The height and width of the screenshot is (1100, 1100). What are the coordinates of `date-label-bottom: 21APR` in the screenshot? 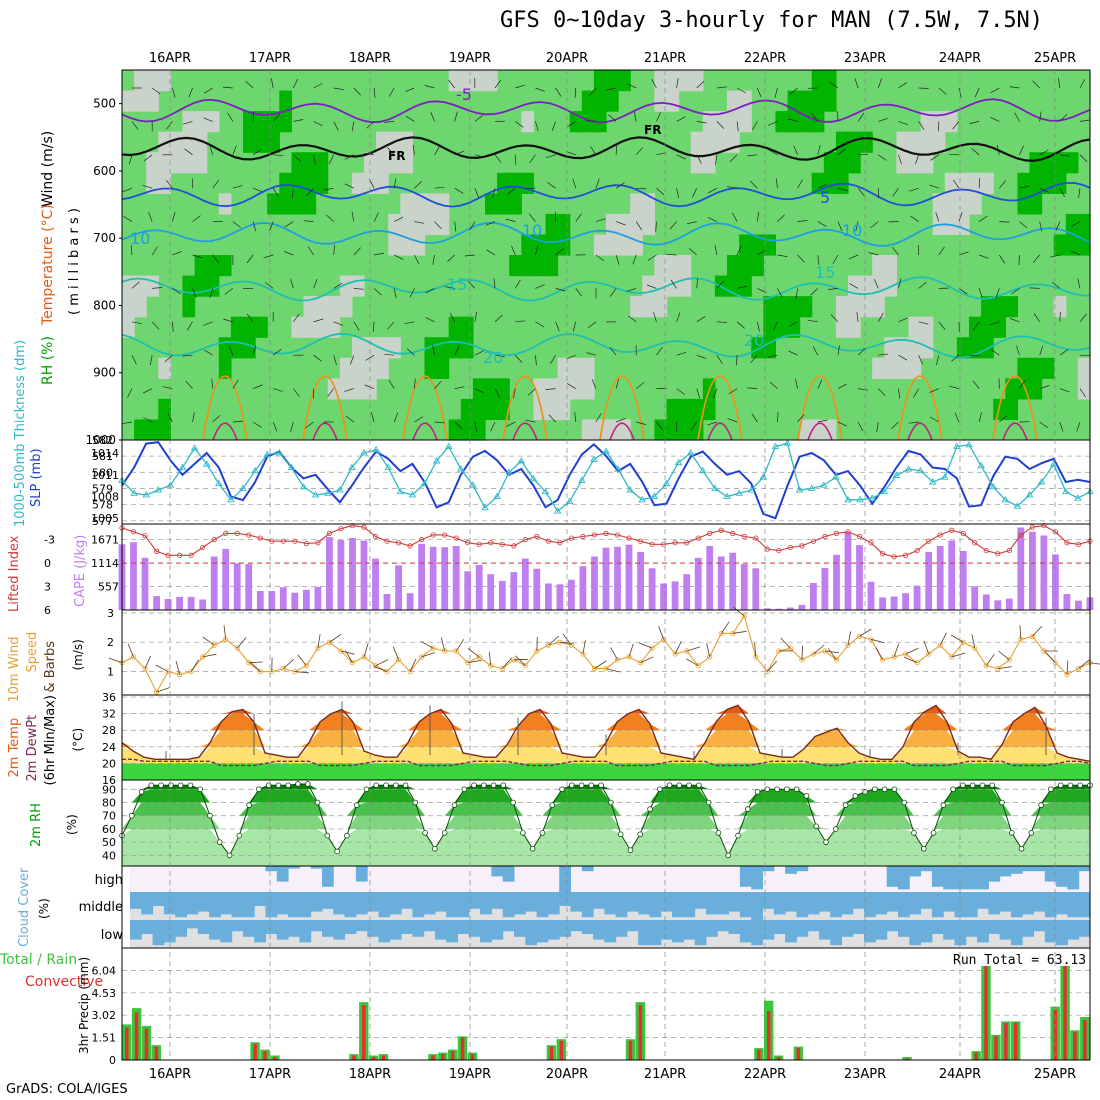 It's located at (665, 1074).